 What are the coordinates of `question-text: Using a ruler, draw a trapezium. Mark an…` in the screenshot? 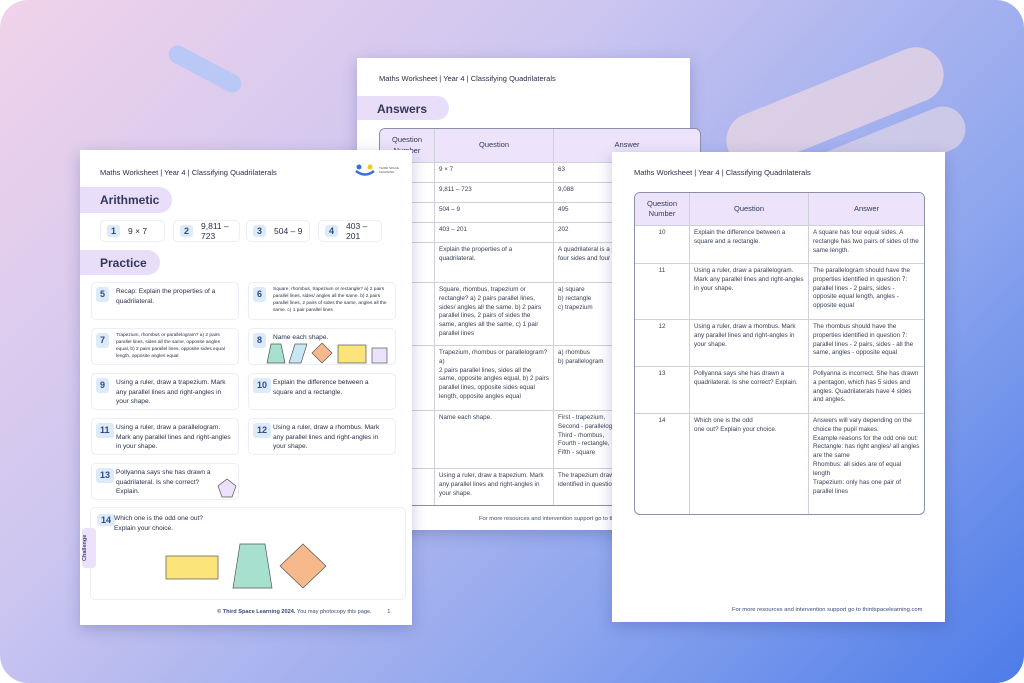 It's located at (171, 392).